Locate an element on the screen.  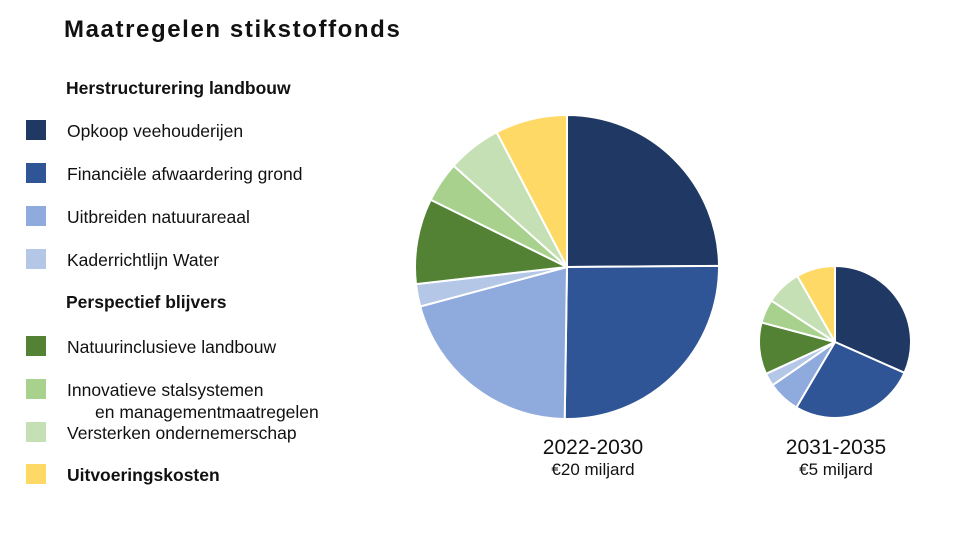
legend-label: Uitbreiden natuurareaal is located at coordinates (158, 217).